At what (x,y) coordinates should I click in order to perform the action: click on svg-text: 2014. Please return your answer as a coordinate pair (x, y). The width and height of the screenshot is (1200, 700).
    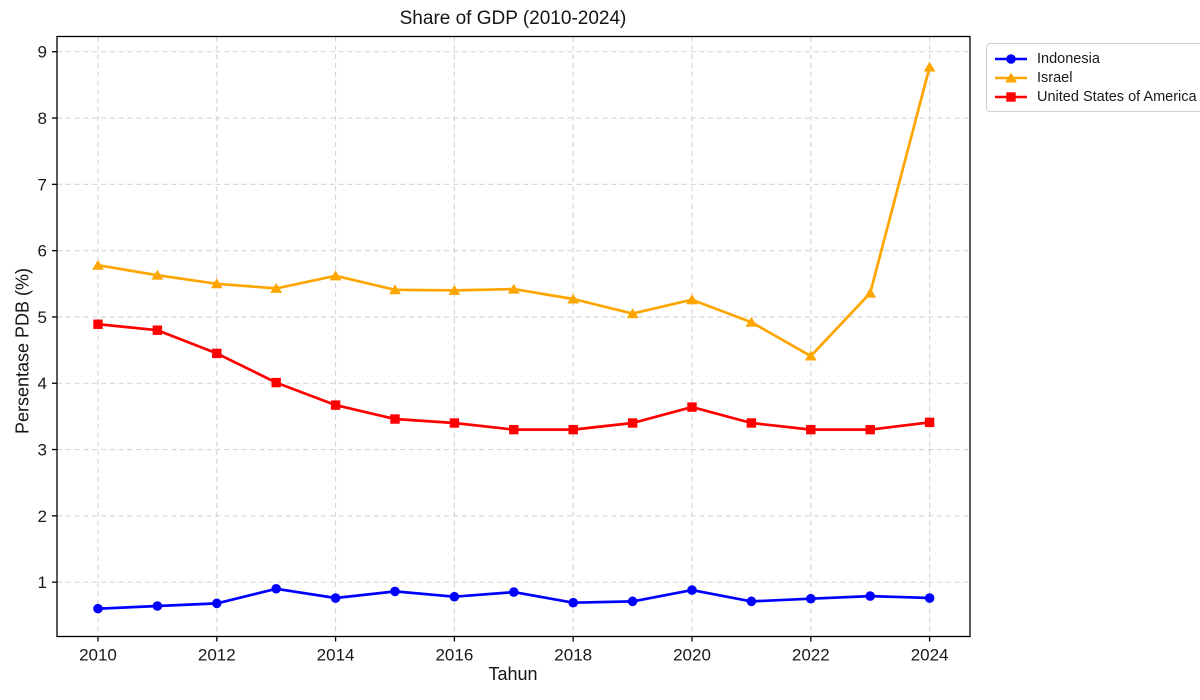
    Looking at the image, I should click on (336, 655).